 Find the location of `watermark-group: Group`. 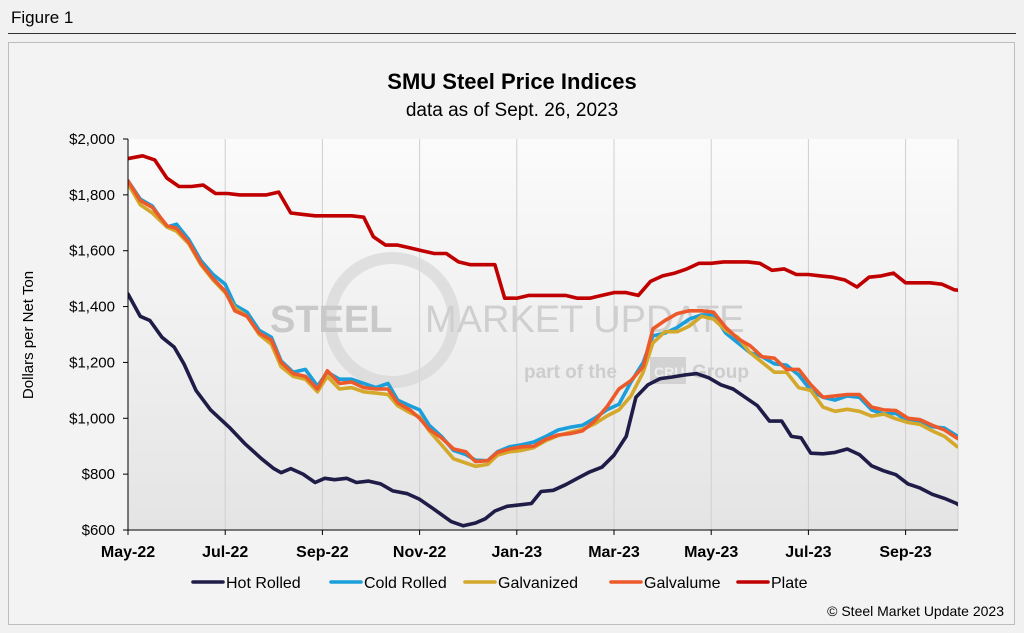

watermark-group: Group is located at coordinates (720, 372).